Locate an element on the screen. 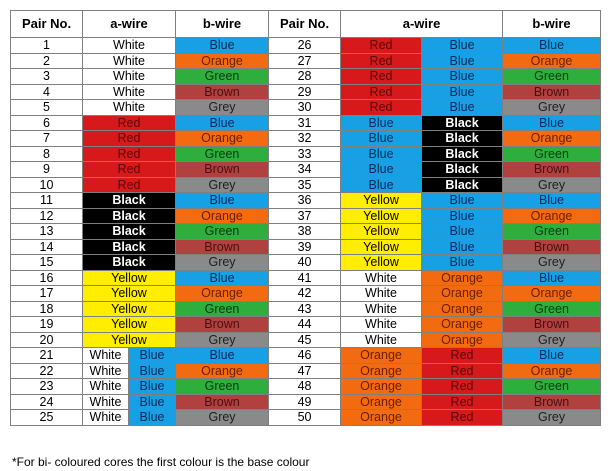  table-row: 8 Red Green 33 Blue Black Green is located at coordinates (306, 153).